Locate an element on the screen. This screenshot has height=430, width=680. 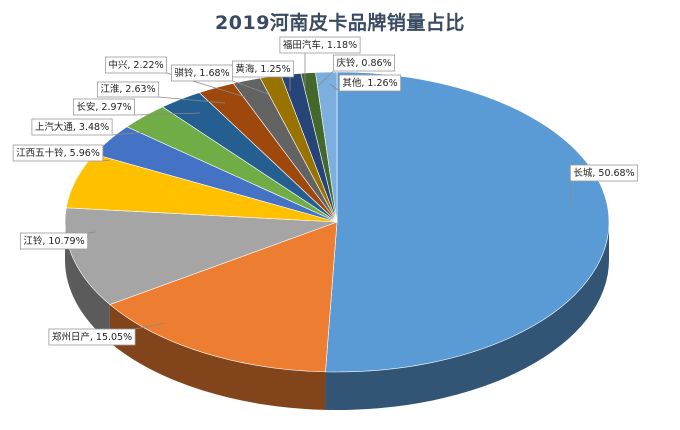
data-label-福田汽车: 福田汽车, 1.18% is located at coordinates (320, 62).